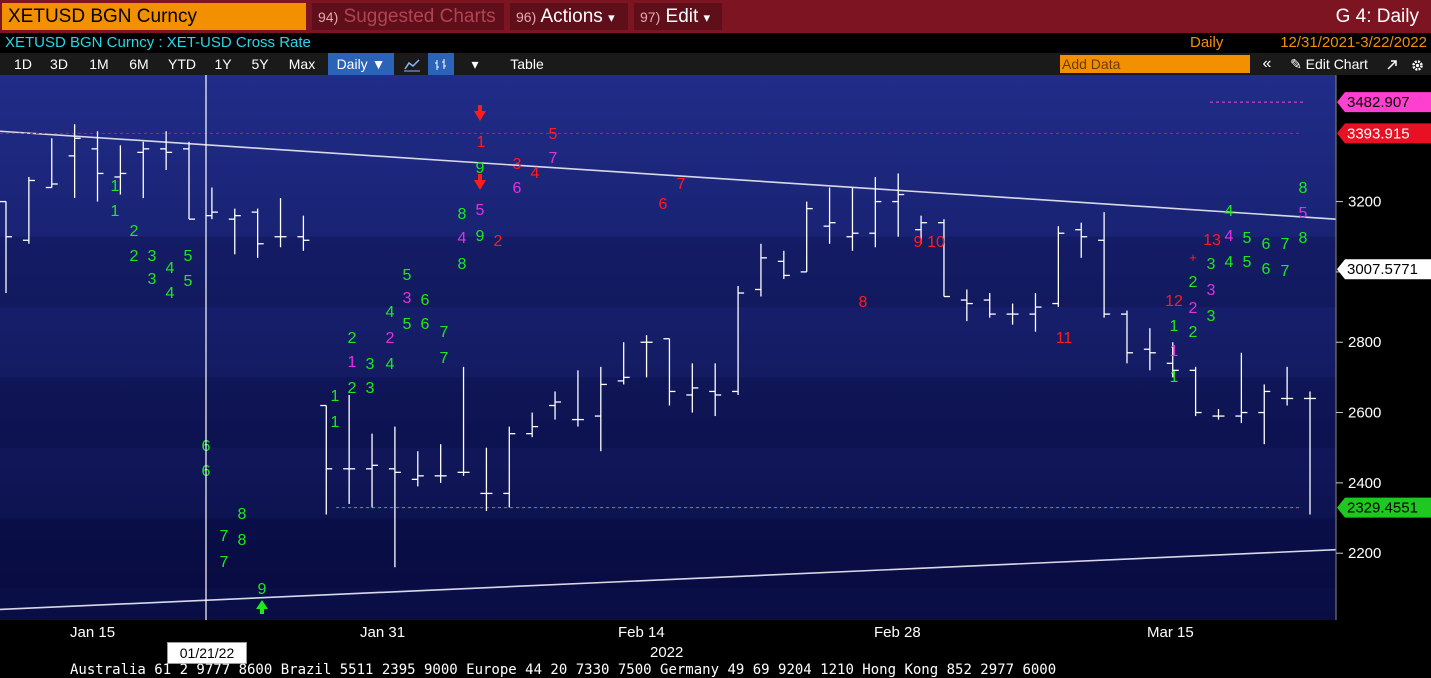  What do you see at coordinates (668, 579) in the screenshot?
I see `trendline-lower` at bounding box center [668, 579].